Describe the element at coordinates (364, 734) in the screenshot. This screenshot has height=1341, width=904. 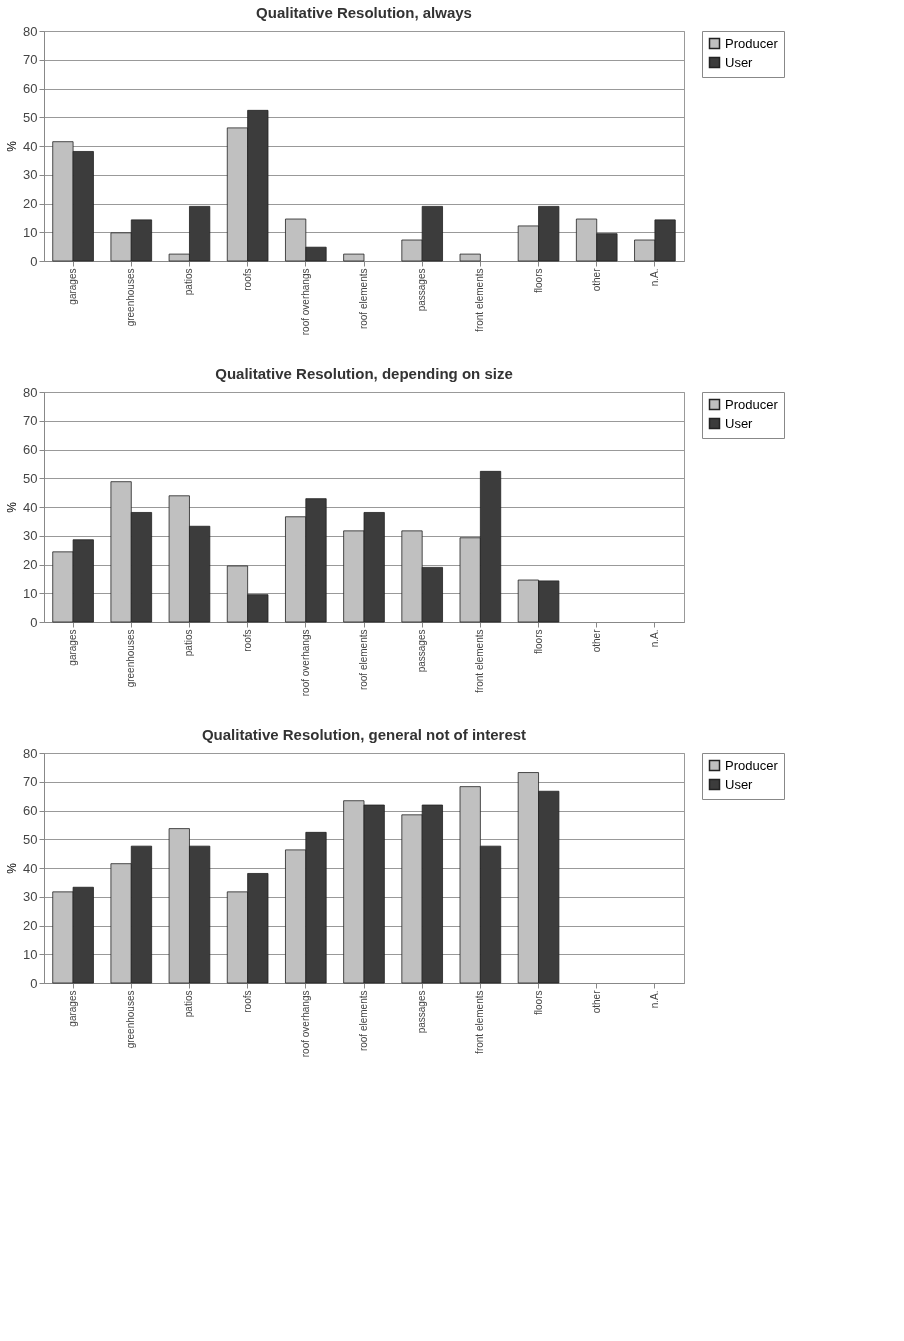
I see `chart-title: Qualitative Resolution, general not of interest` at that location.